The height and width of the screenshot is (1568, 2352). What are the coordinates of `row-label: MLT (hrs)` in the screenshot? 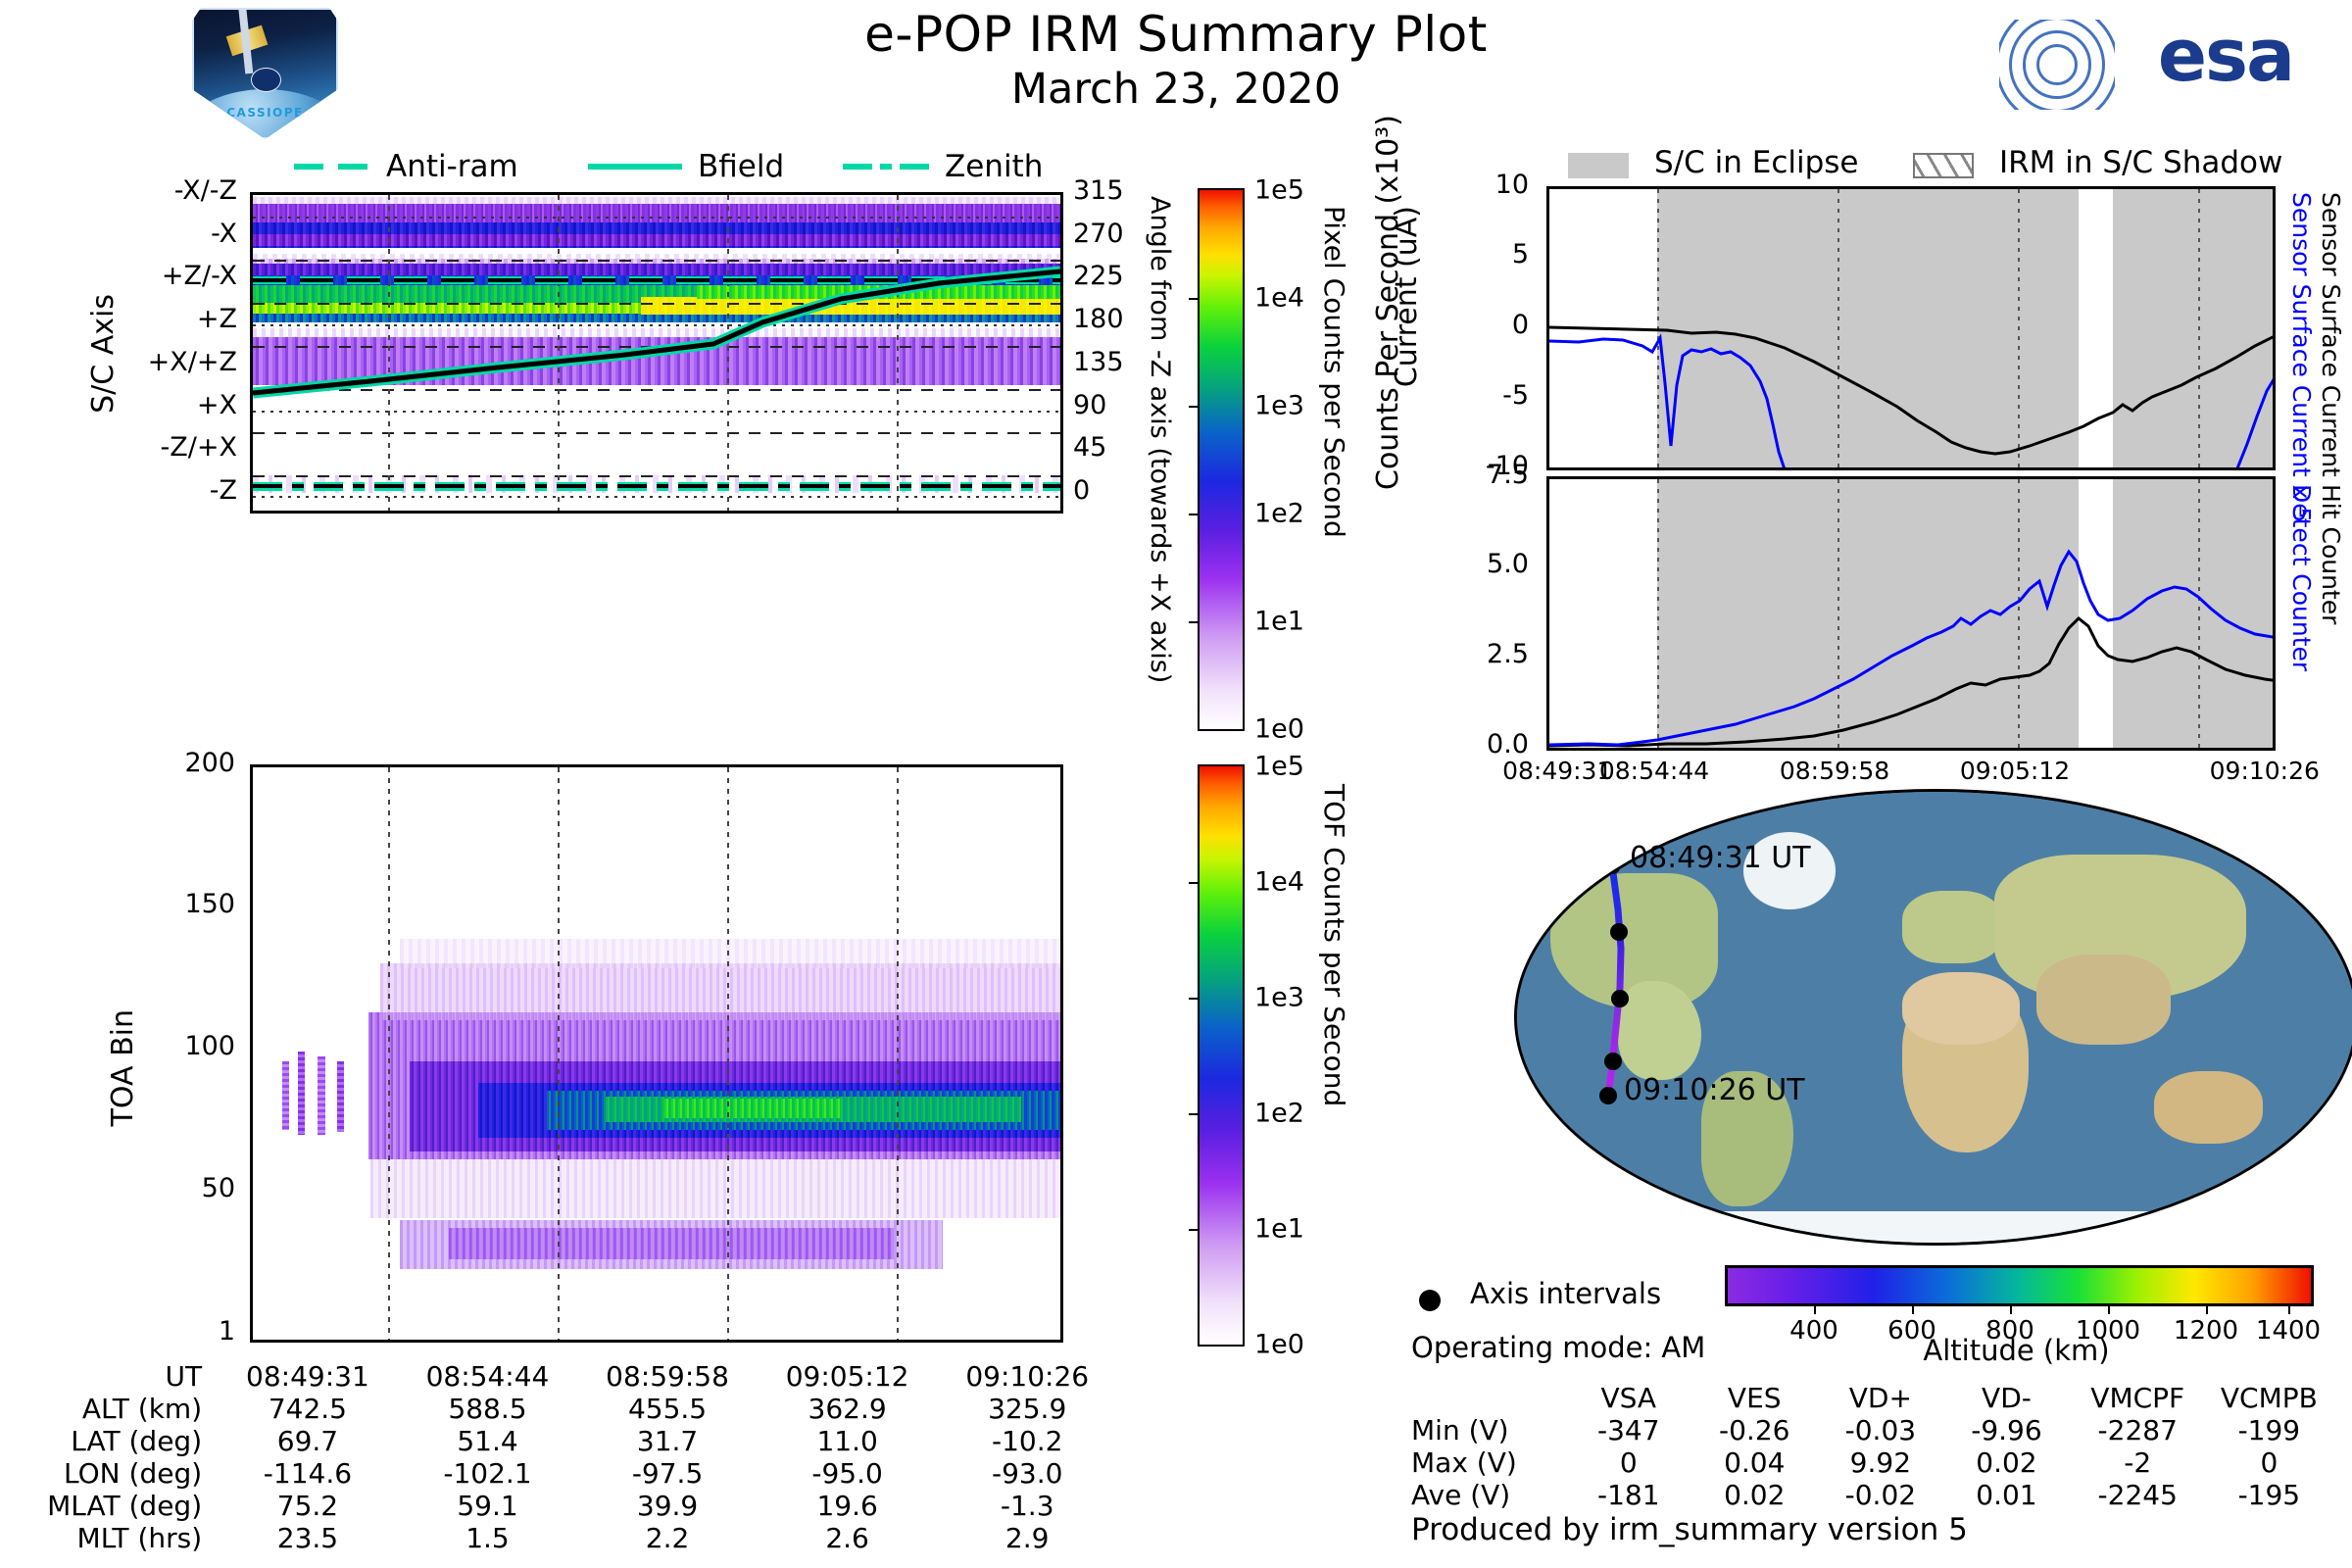 It's located at (139, 1538).